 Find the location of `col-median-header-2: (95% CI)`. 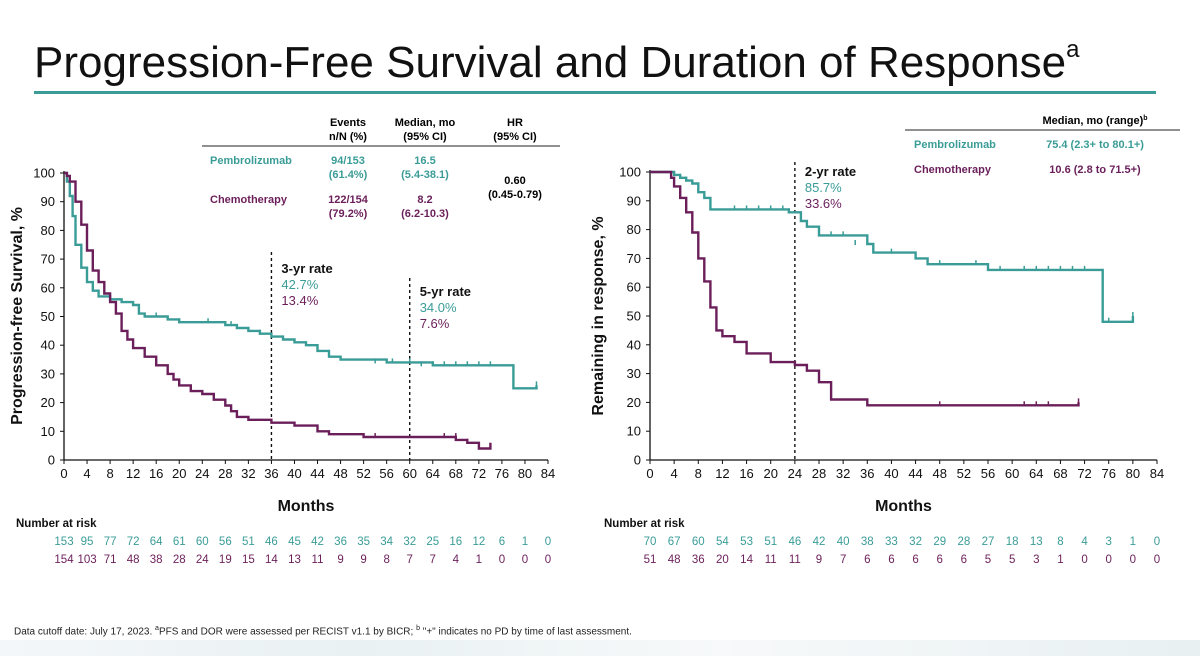

col-median-header-2: (95% CI) is located at coordinates (425, 137).